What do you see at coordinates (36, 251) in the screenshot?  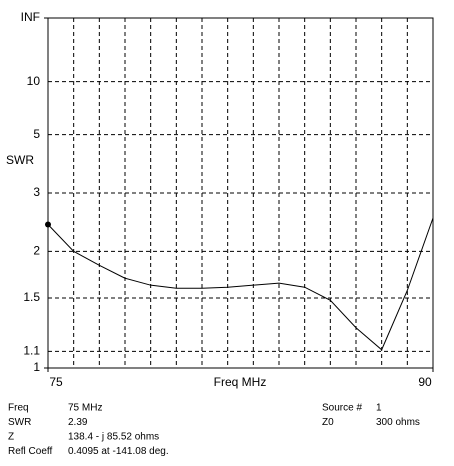 I see `y-tick-label: 2` at bounding box center [36, 251].